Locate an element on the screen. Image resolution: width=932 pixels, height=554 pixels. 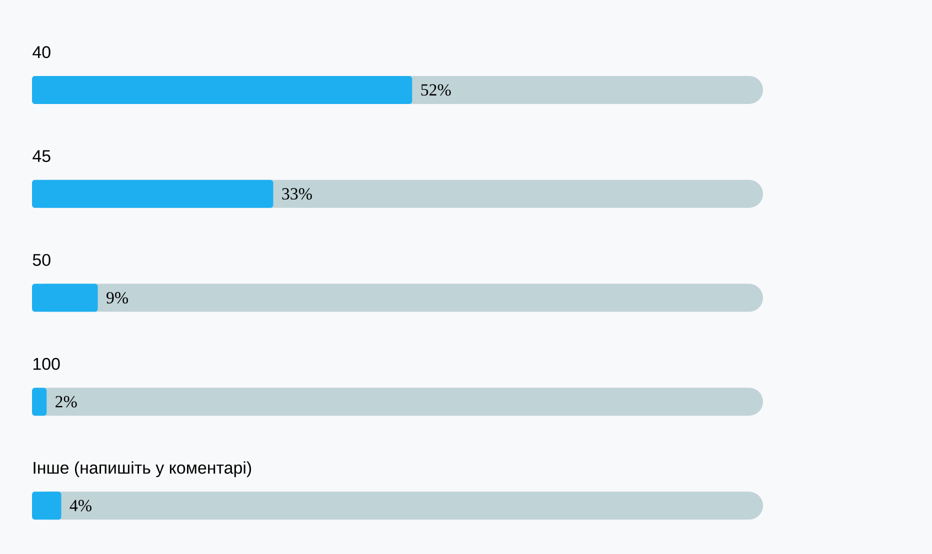
y-tick-label: 40 is located at coordinates (41, 52).